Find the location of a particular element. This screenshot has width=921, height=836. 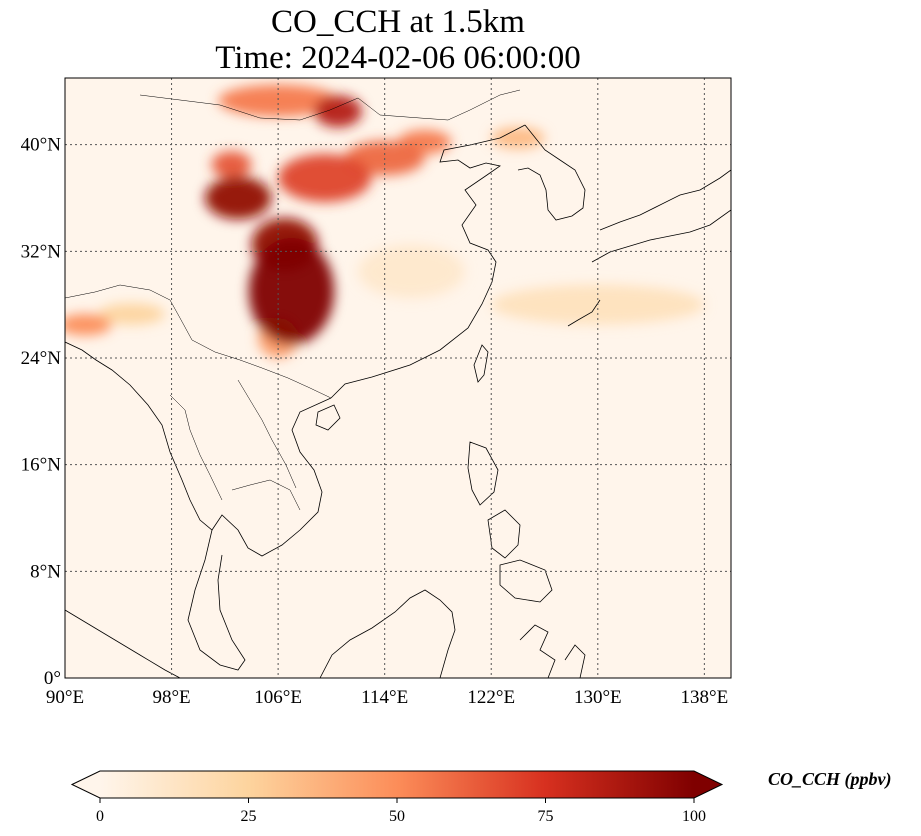

longitude-tick-label: 98°E is located at coordinates (171, 697).